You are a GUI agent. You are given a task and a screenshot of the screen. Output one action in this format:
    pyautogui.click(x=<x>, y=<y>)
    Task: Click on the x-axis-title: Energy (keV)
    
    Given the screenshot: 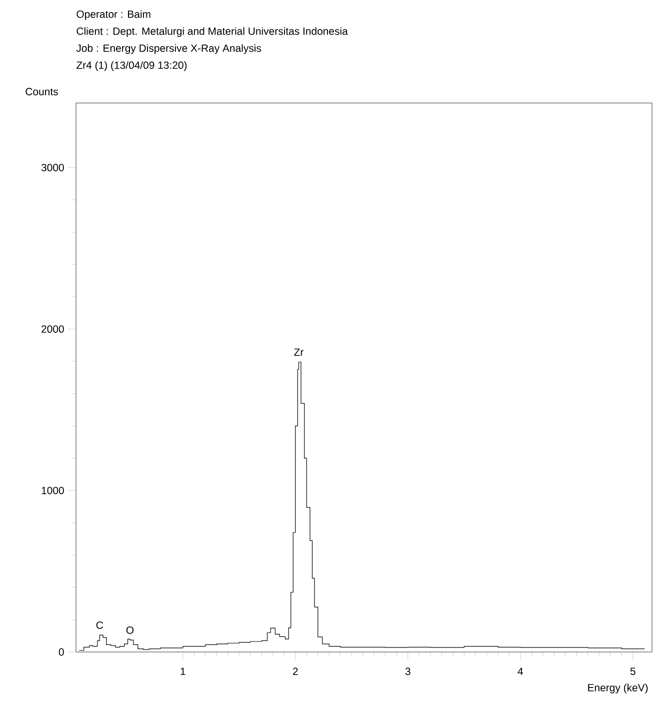 What is the action you would take?
    pyautogui.click(x=618, y=689)
    